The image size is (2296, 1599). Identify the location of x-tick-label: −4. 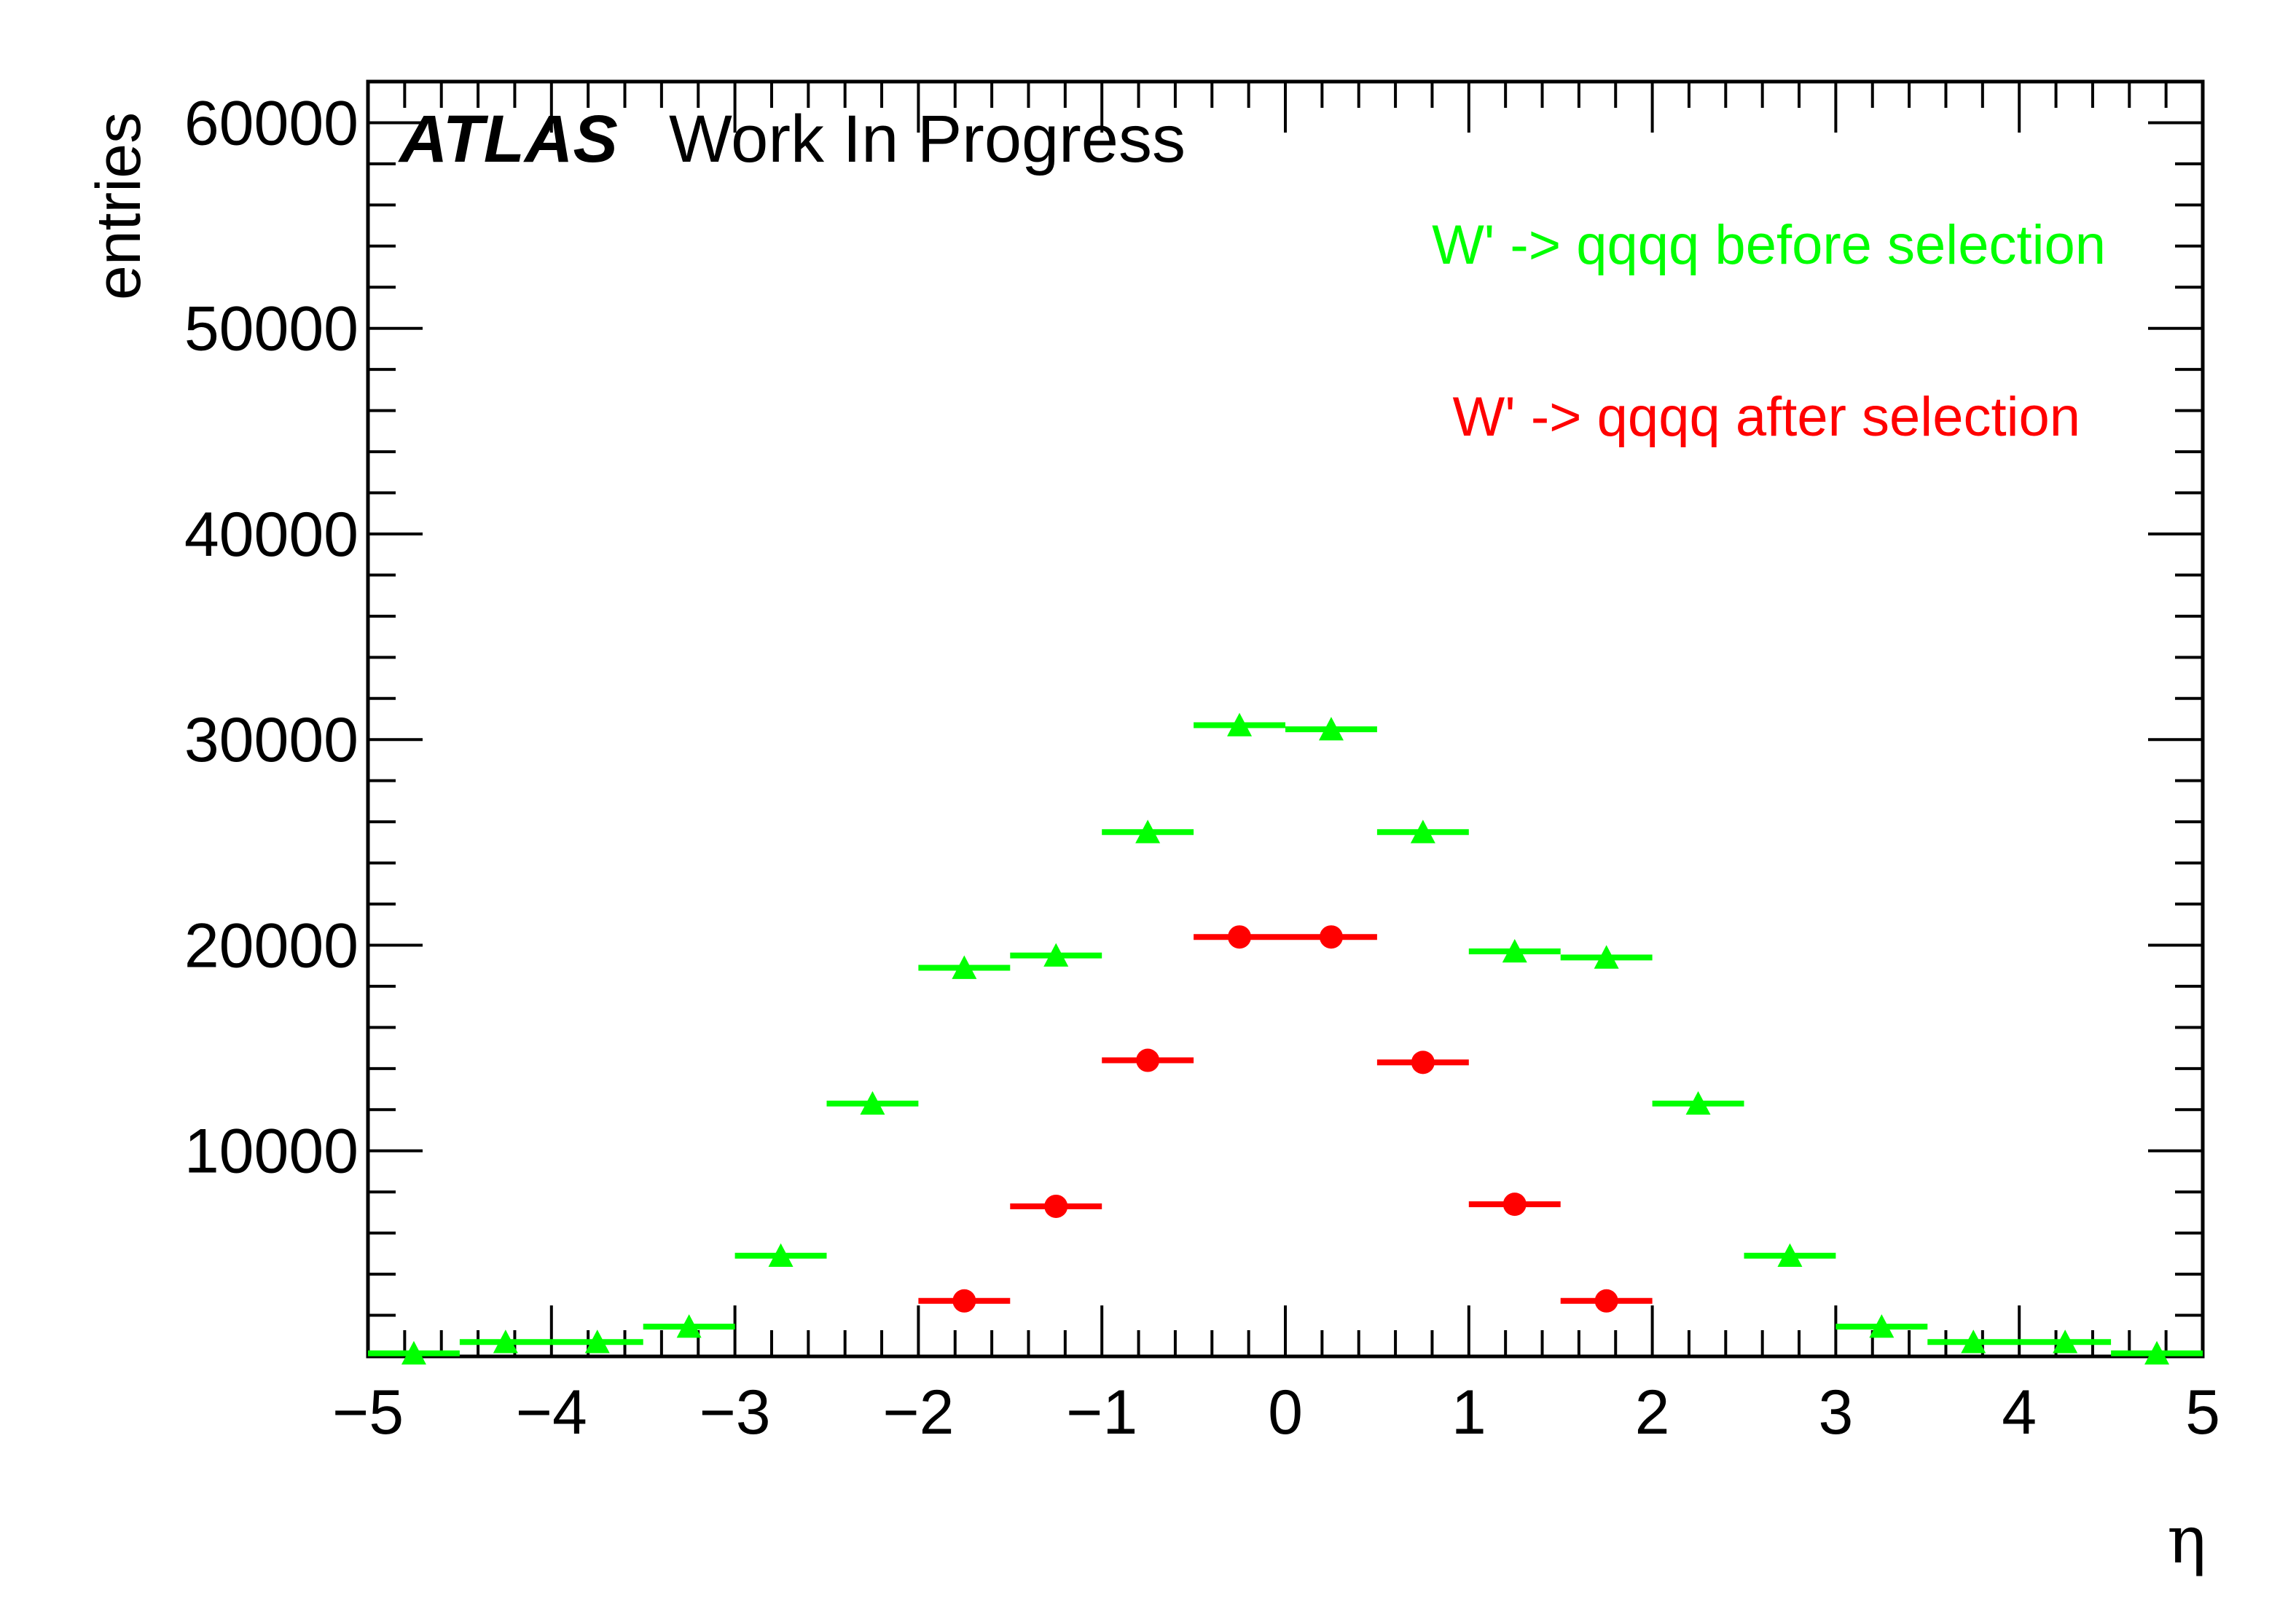
(551, 1412).